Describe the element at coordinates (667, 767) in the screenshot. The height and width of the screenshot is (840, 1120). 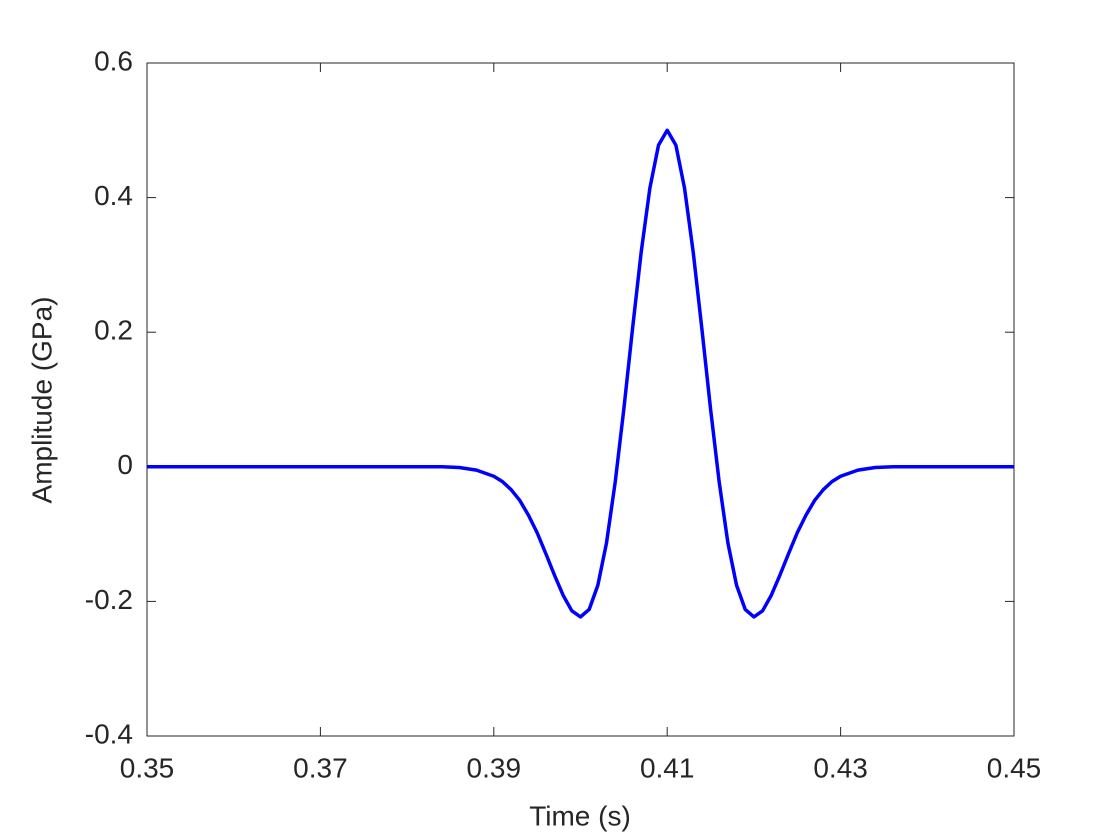
I see `x-tick-label: 0.41` at that location.